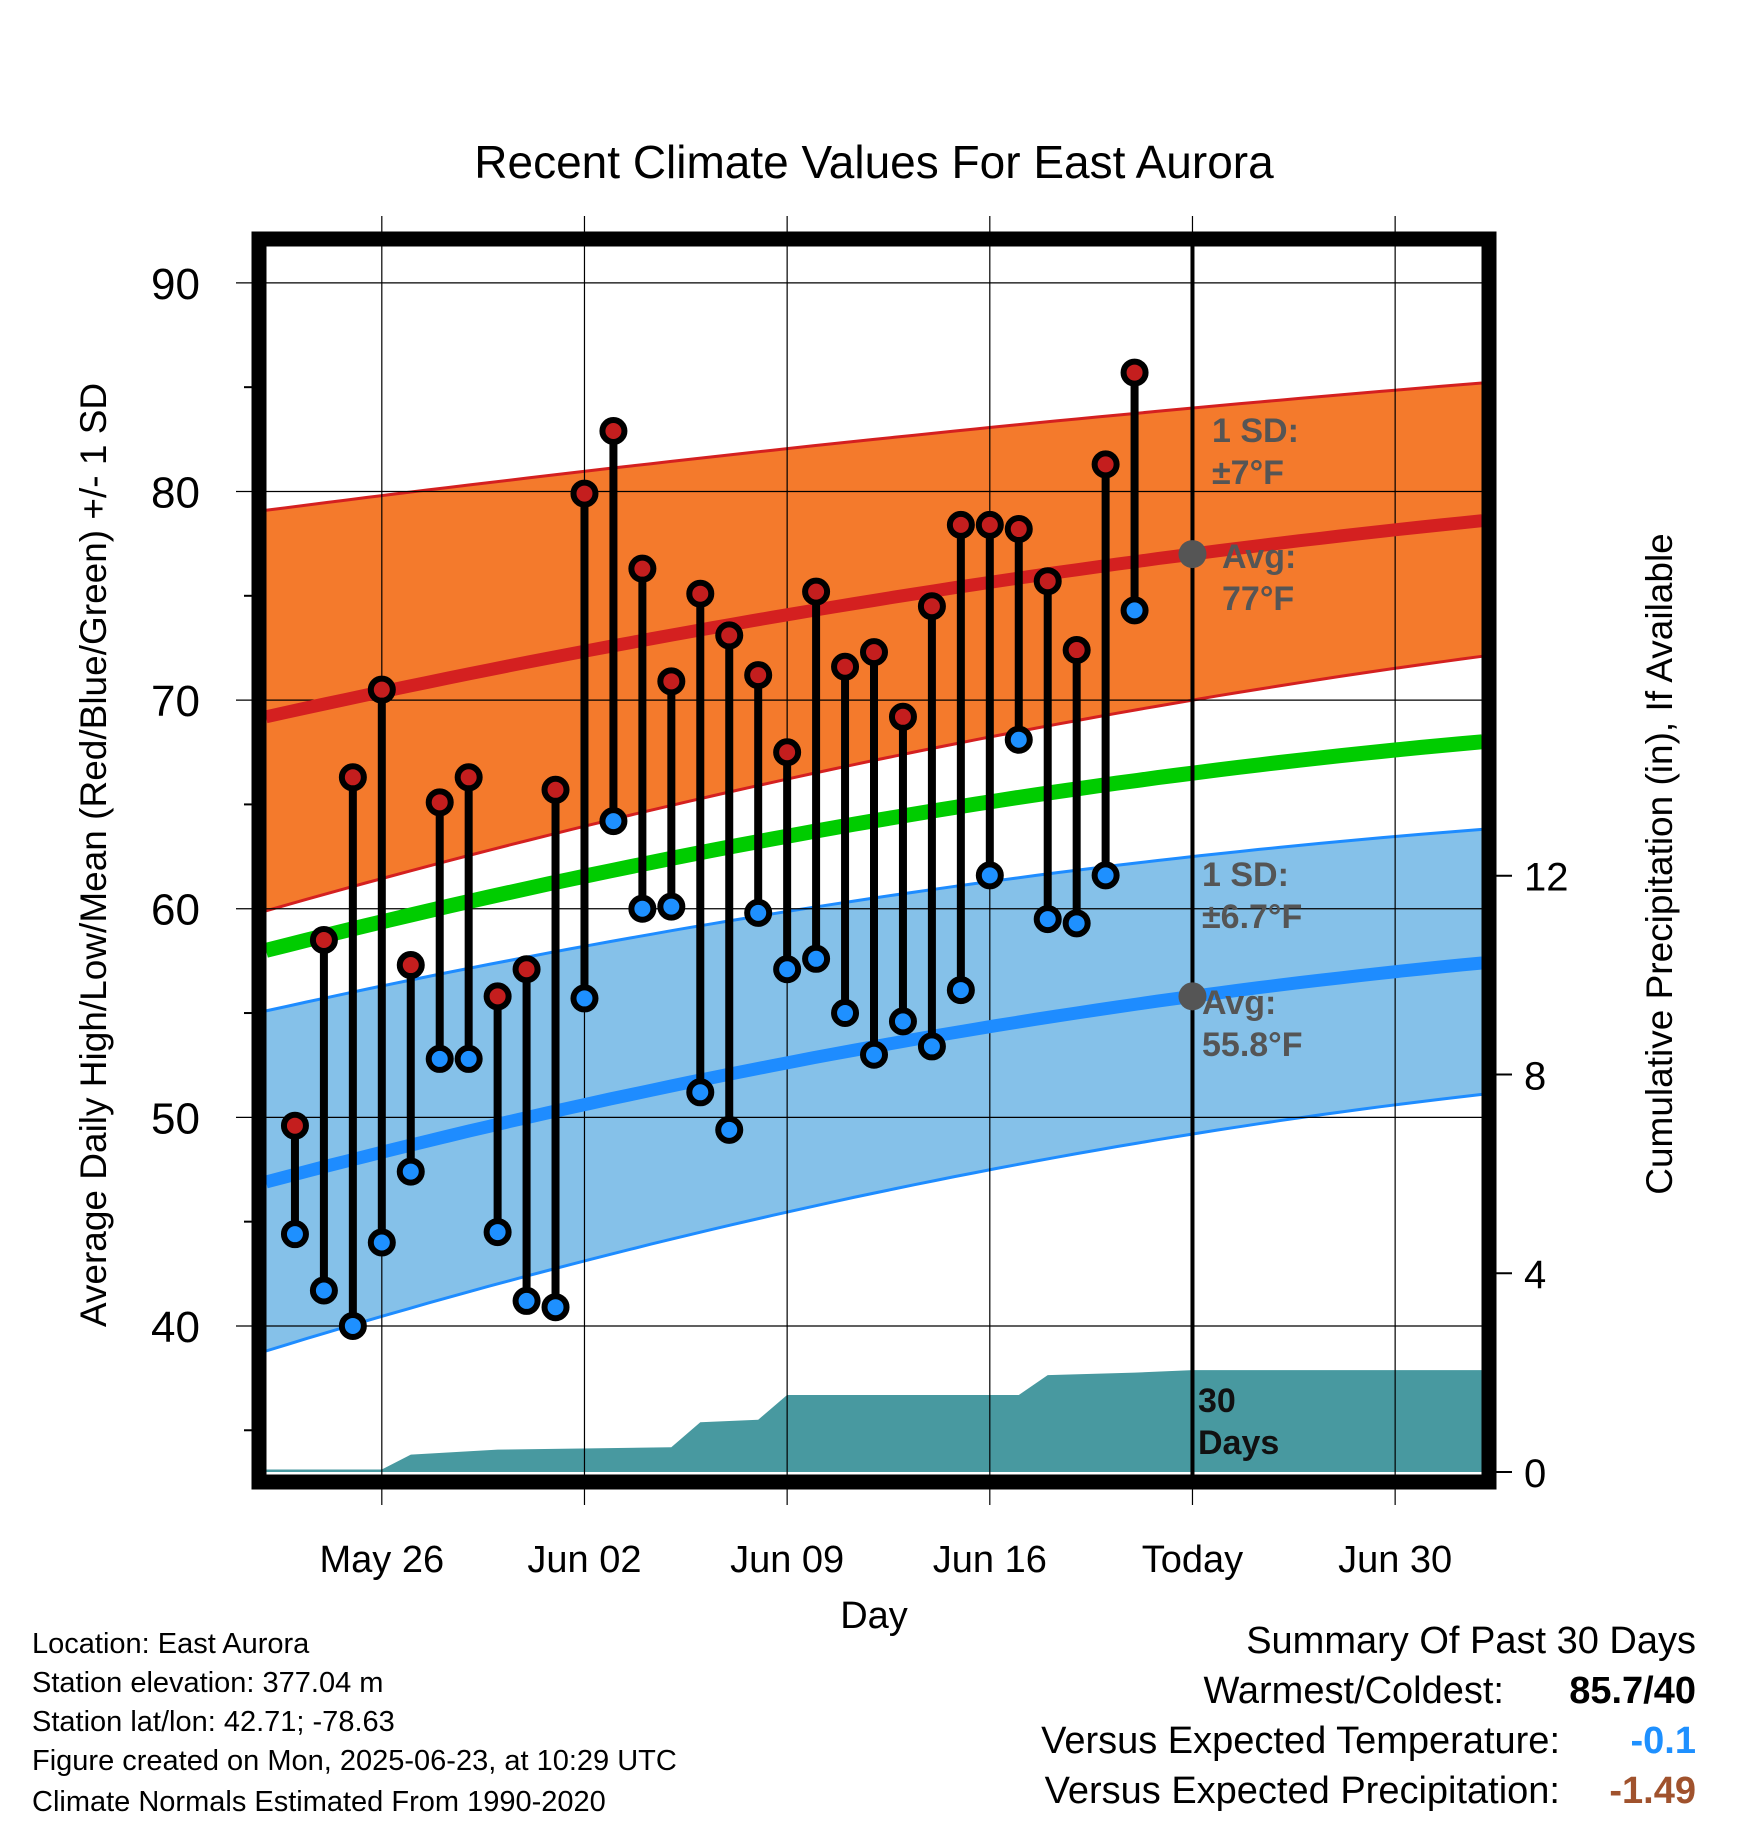 The height and width of the screenshot is (1828, 1748). Describe the element at coordinates (1259, 557) in the screenshot. I see `high-avg-label: Avg:` at that location.